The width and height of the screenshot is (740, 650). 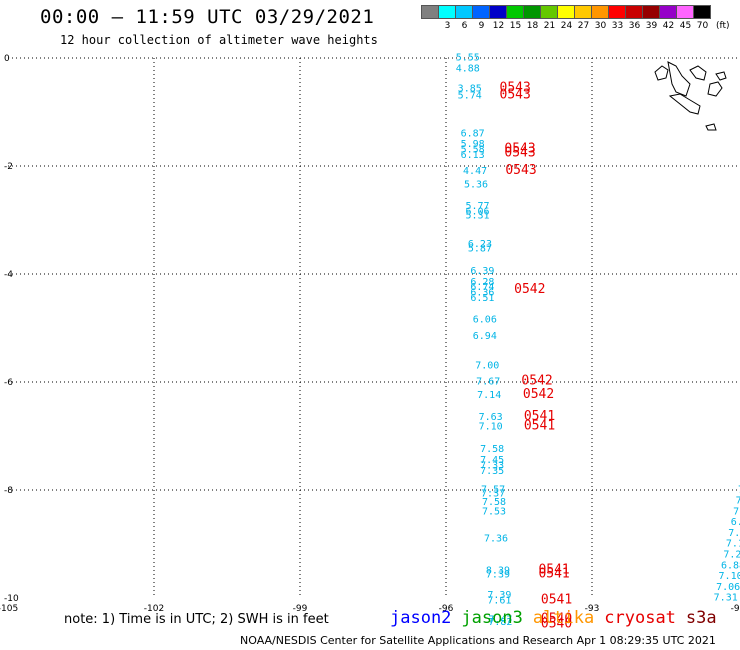 I want to click on swh-value: 3.85, so click(x=470, y=88).